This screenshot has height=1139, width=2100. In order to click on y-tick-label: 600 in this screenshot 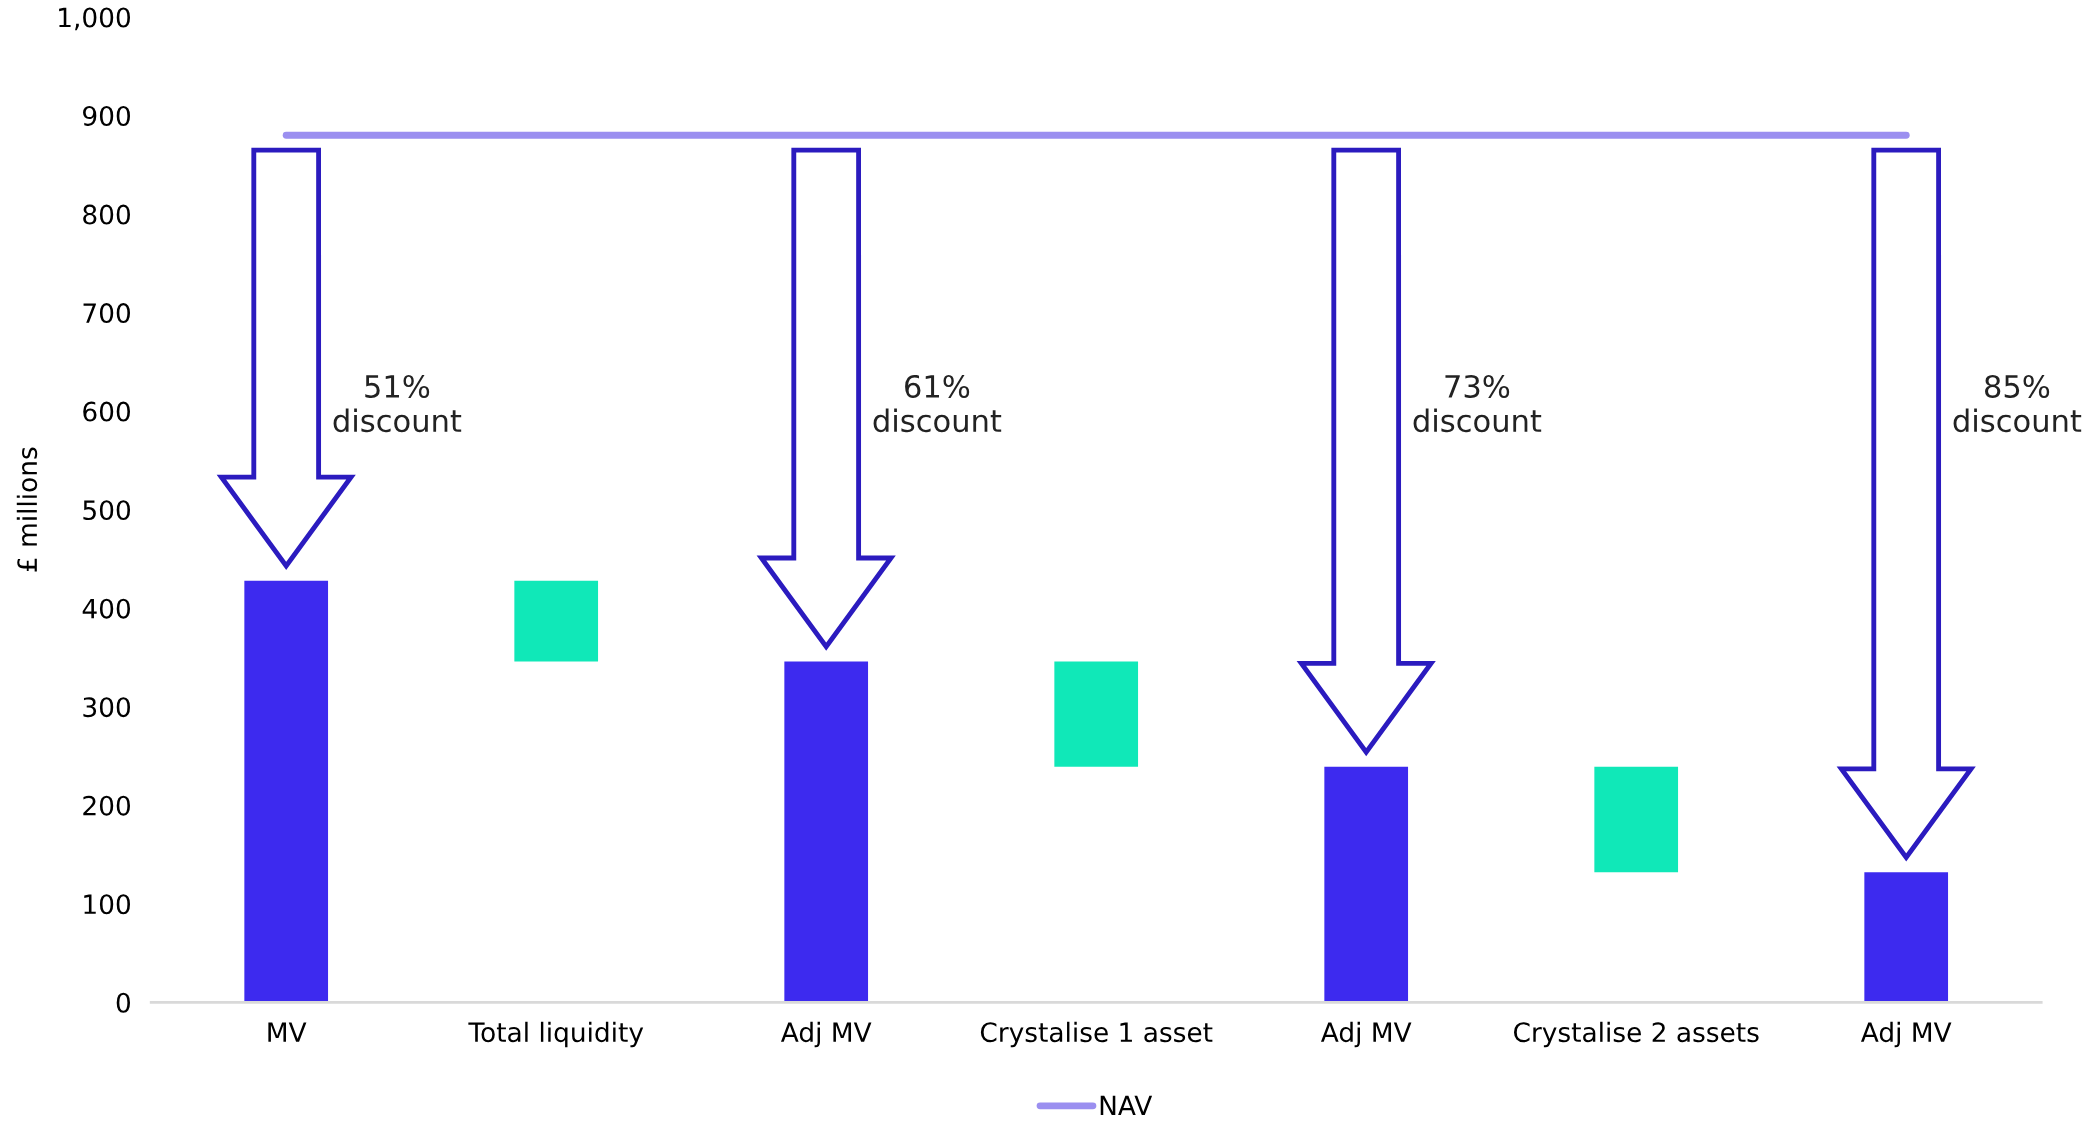, I will do `click(106, 411)`.